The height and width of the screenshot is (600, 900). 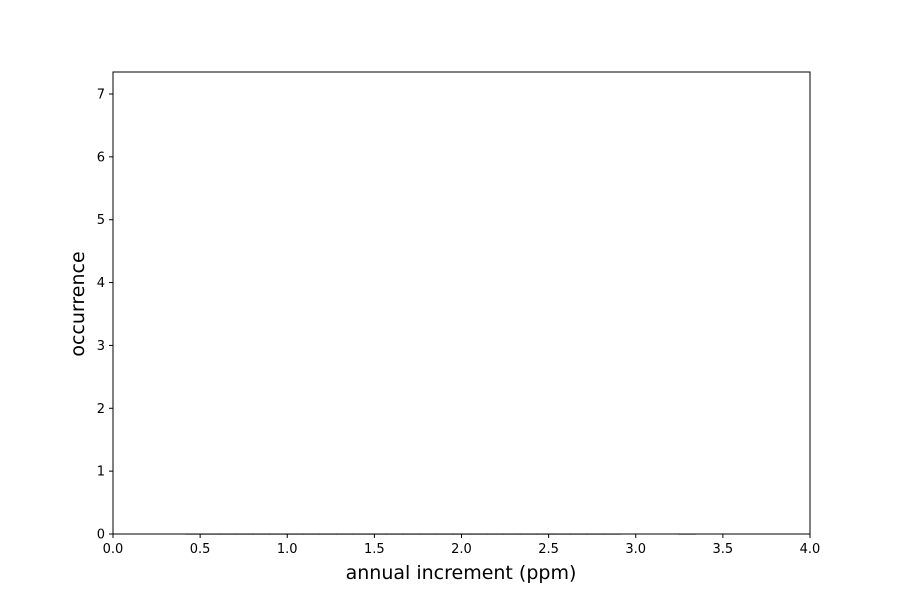 I want to click on y-tick-label: 6, so click(x=101, y=157).